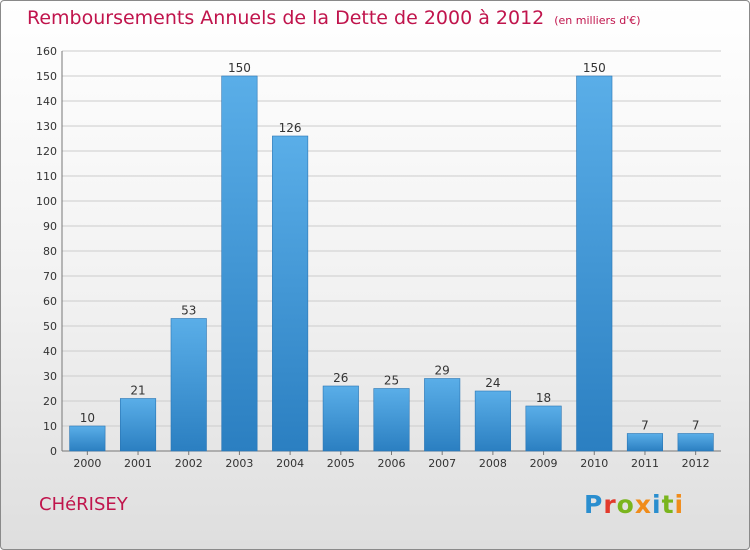 The height and width of the screenshot is (550, 750). What do you see at coordinates (392, 463) in the screenshot?
I see `x-tick-label: 2006` at bounding box center [392, 463].